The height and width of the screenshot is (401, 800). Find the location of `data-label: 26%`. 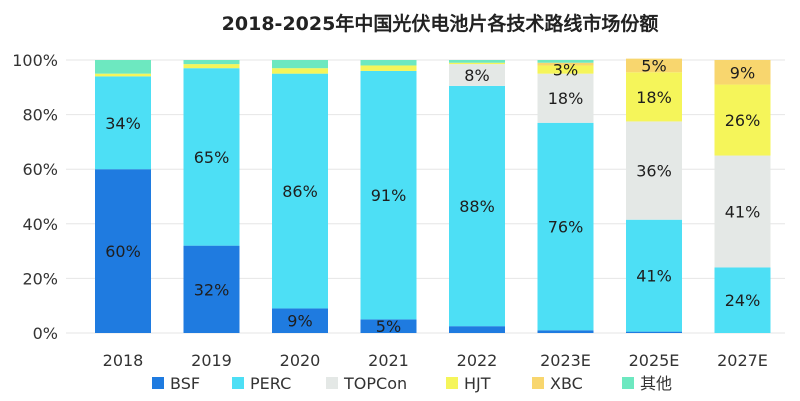

data-label: 26% is located at coordinates (743, 120).